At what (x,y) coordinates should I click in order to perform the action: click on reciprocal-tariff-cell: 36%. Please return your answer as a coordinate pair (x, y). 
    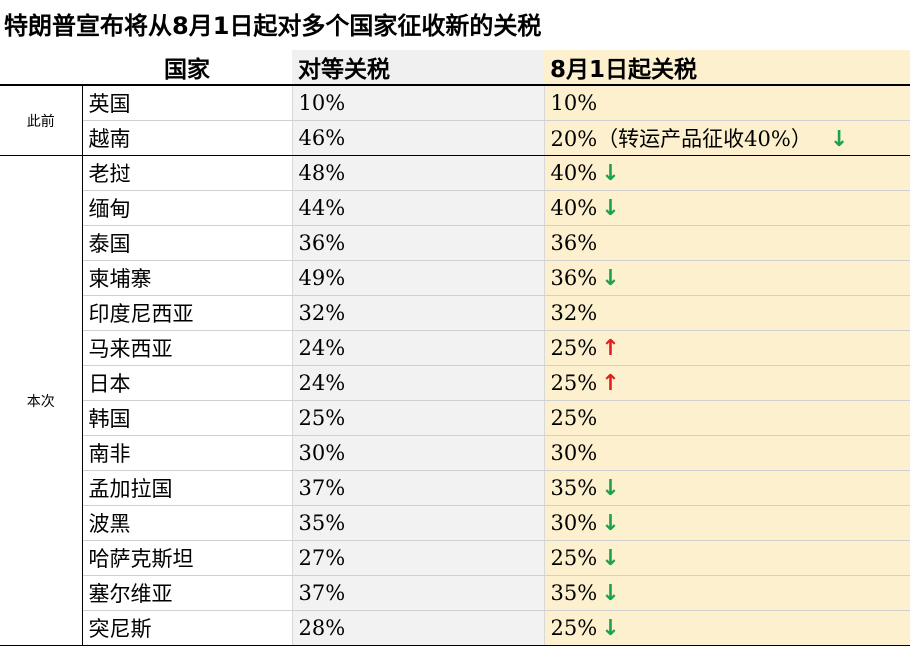
    Looking at the image, I should click on (417, 243).